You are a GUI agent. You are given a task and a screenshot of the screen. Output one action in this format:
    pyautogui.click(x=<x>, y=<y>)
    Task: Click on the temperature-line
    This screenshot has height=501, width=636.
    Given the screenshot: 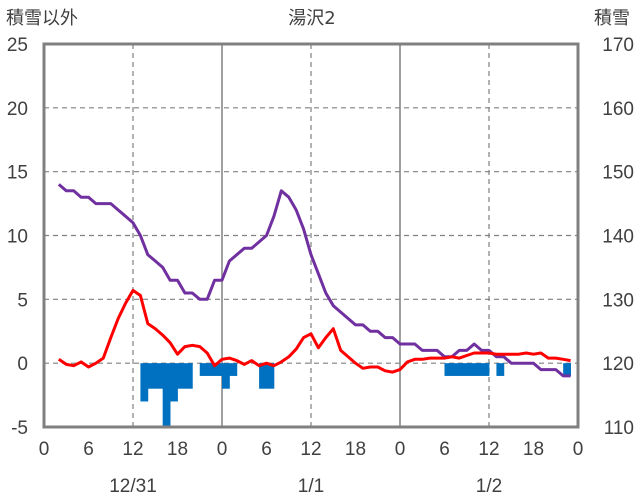 What is the action you would take?
    pyautogui.click(x=314, y=331)
    